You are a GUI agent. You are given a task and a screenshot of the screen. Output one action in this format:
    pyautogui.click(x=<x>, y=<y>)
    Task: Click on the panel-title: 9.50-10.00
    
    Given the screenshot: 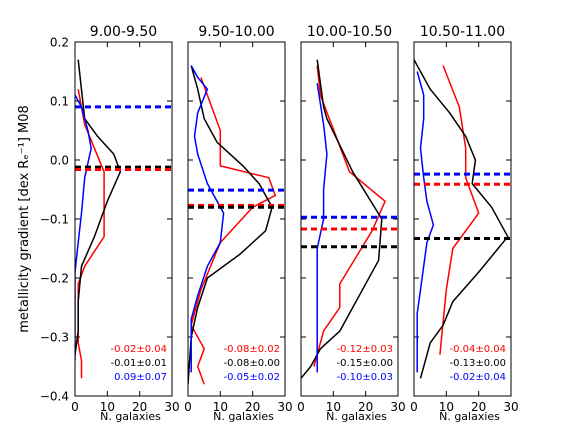 What is the action you would take?
    pyautogui.click(x=236, y=32)
    